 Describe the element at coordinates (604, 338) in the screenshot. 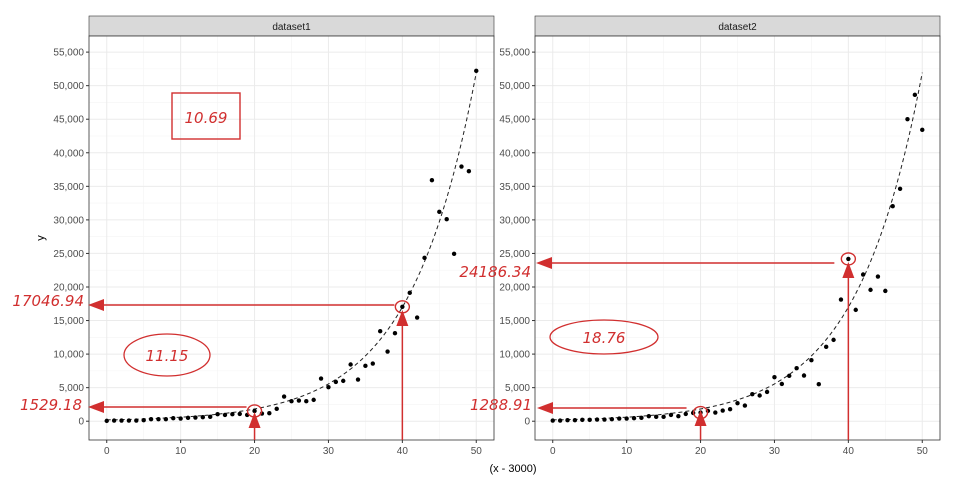

I see `annotation-ellipse-value: 18.76` at that location.